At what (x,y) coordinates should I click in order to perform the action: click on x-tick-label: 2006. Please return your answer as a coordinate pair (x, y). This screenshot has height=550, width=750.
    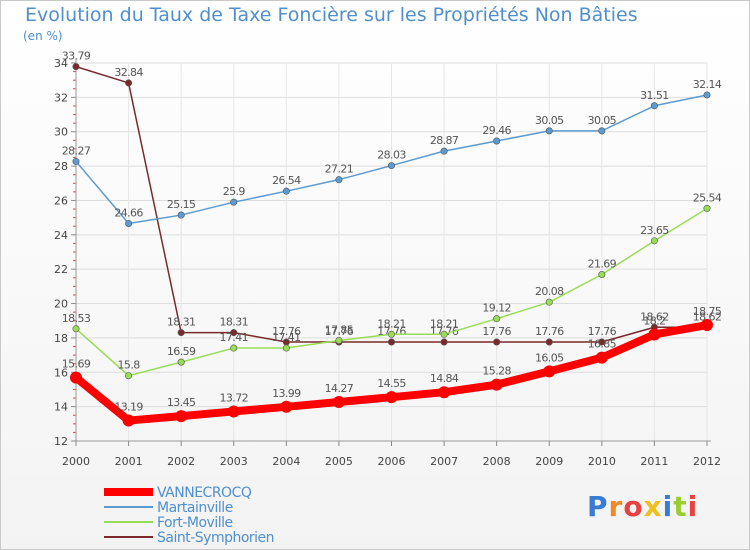
    Looking at the image, I should click on (392, 461).